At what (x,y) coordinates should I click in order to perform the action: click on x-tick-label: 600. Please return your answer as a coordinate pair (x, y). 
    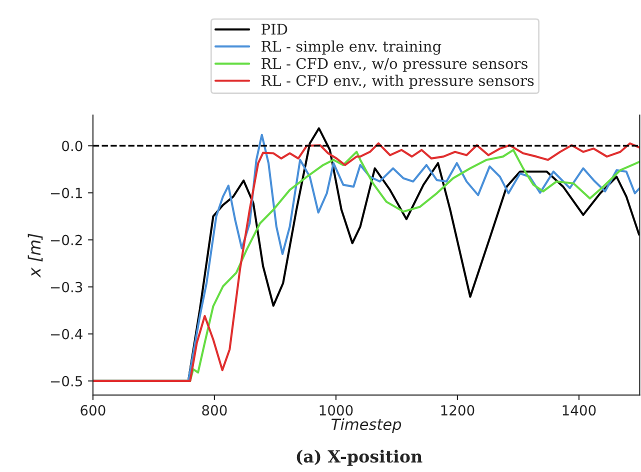
    Looking at the image, I should click on (93, 410).